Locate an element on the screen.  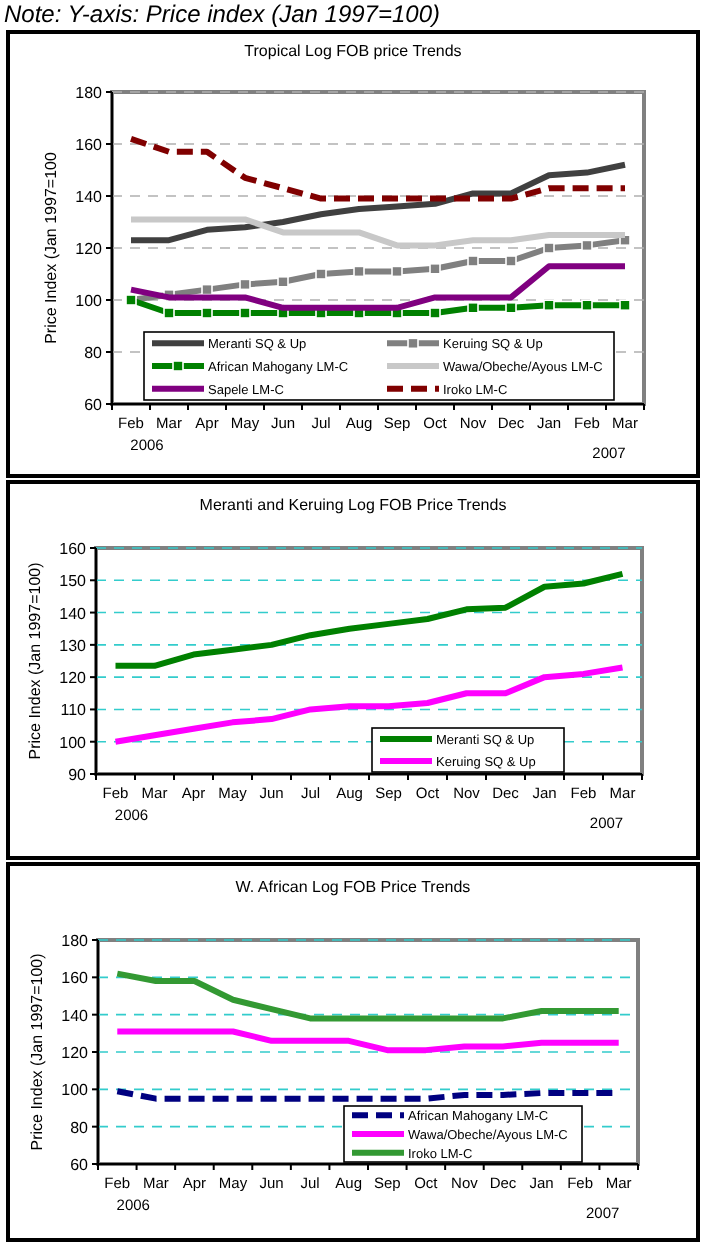
chart-title: Meranti and Keruing Log FOB Price Trends is located at coordinates (353, 505).